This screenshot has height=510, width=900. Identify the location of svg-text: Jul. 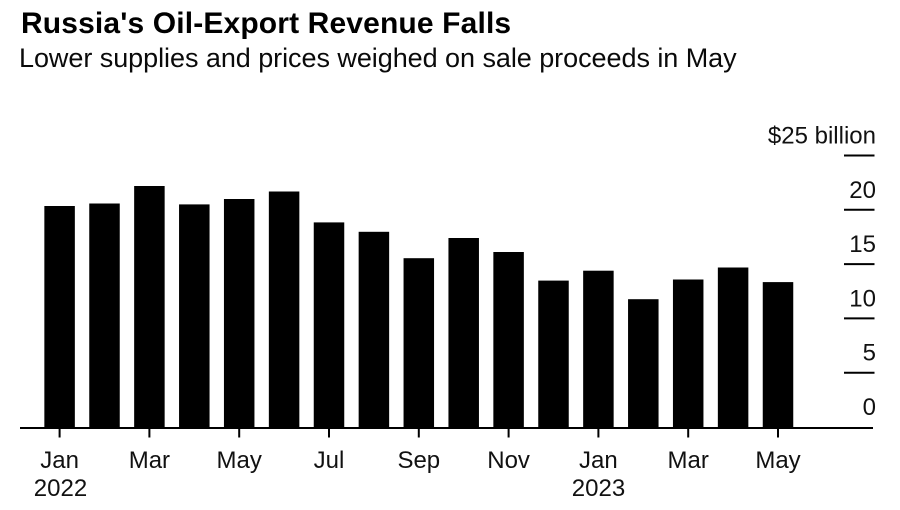
(329, 460).